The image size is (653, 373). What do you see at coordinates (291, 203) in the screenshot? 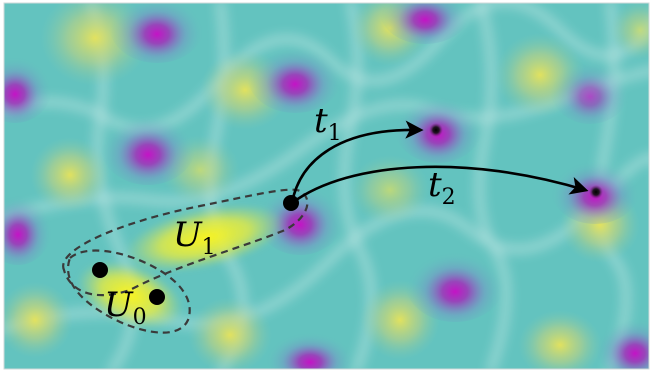
I see `state-point-source` at bounding box center [291, 203].